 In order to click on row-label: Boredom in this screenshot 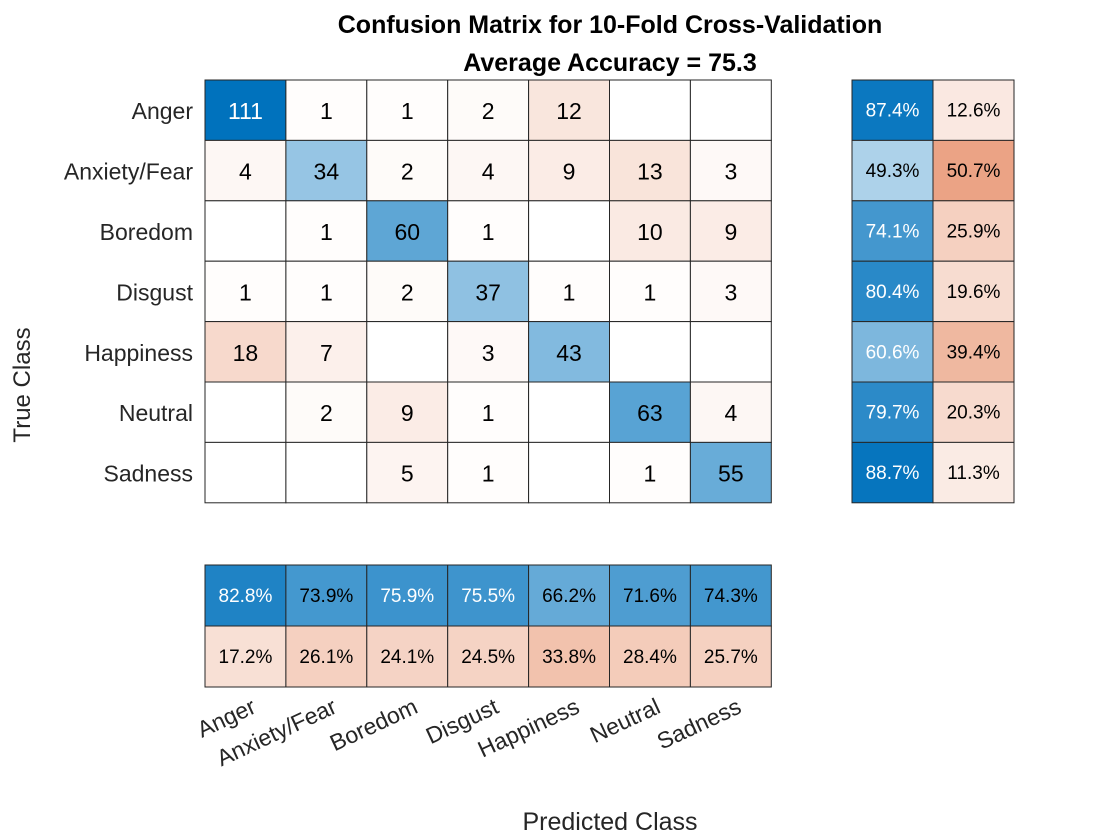, I will do `click(146, 232)`.